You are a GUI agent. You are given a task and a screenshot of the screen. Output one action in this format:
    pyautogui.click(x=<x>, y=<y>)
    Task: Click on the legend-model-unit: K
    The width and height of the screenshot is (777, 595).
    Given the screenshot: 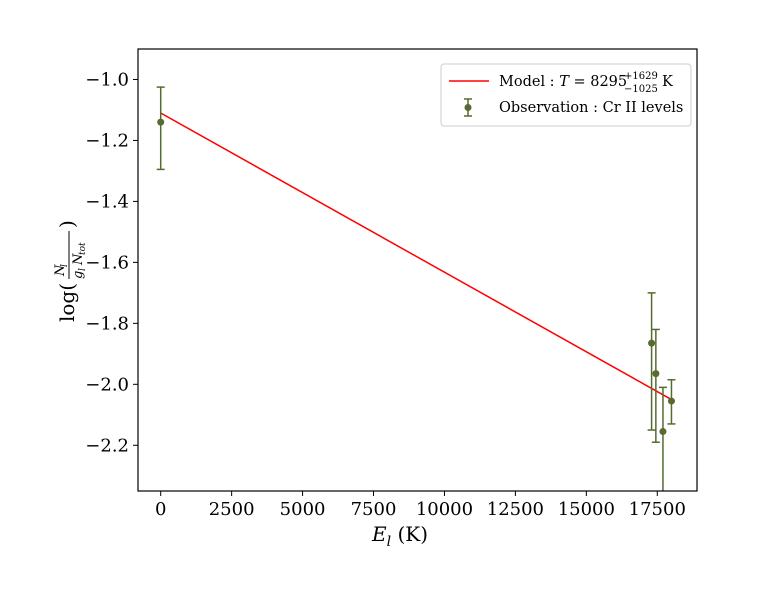 What is the action you would take?
    pyautogui.click(x=668, y=82)
    